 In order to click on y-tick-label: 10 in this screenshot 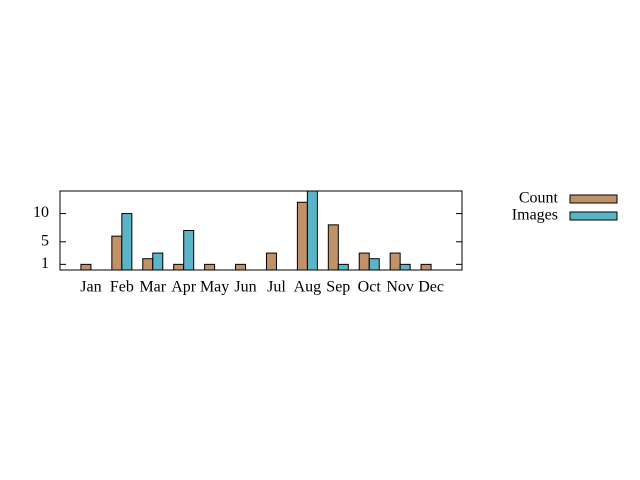, I will do `click(41, 212)`.